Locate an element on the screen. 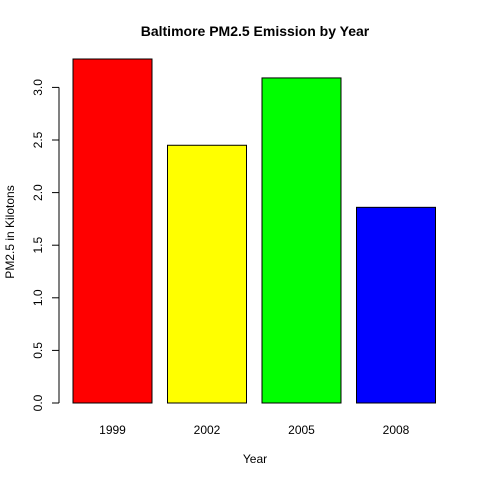  x-tick-labels: 1999 2002 2005 2008 is located at coordinates (254, 430).